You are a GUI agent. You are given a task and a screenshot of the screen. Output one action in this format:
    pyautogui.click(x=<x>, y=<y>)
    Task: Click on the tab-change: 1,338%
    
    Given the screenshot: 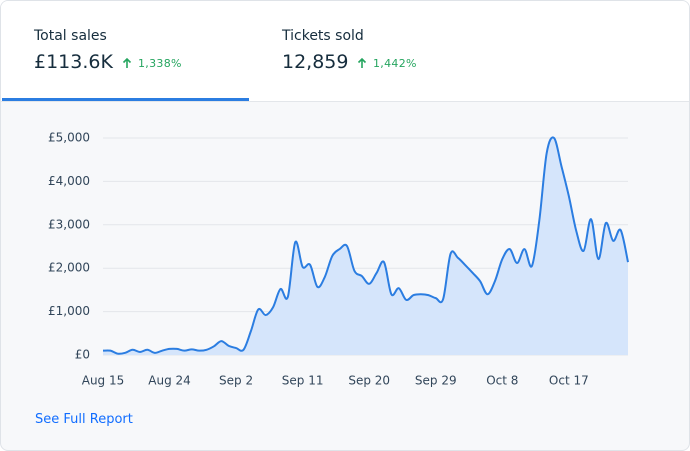 What is the action you would take?
    pyautogui.click(x=160, y=63)
    